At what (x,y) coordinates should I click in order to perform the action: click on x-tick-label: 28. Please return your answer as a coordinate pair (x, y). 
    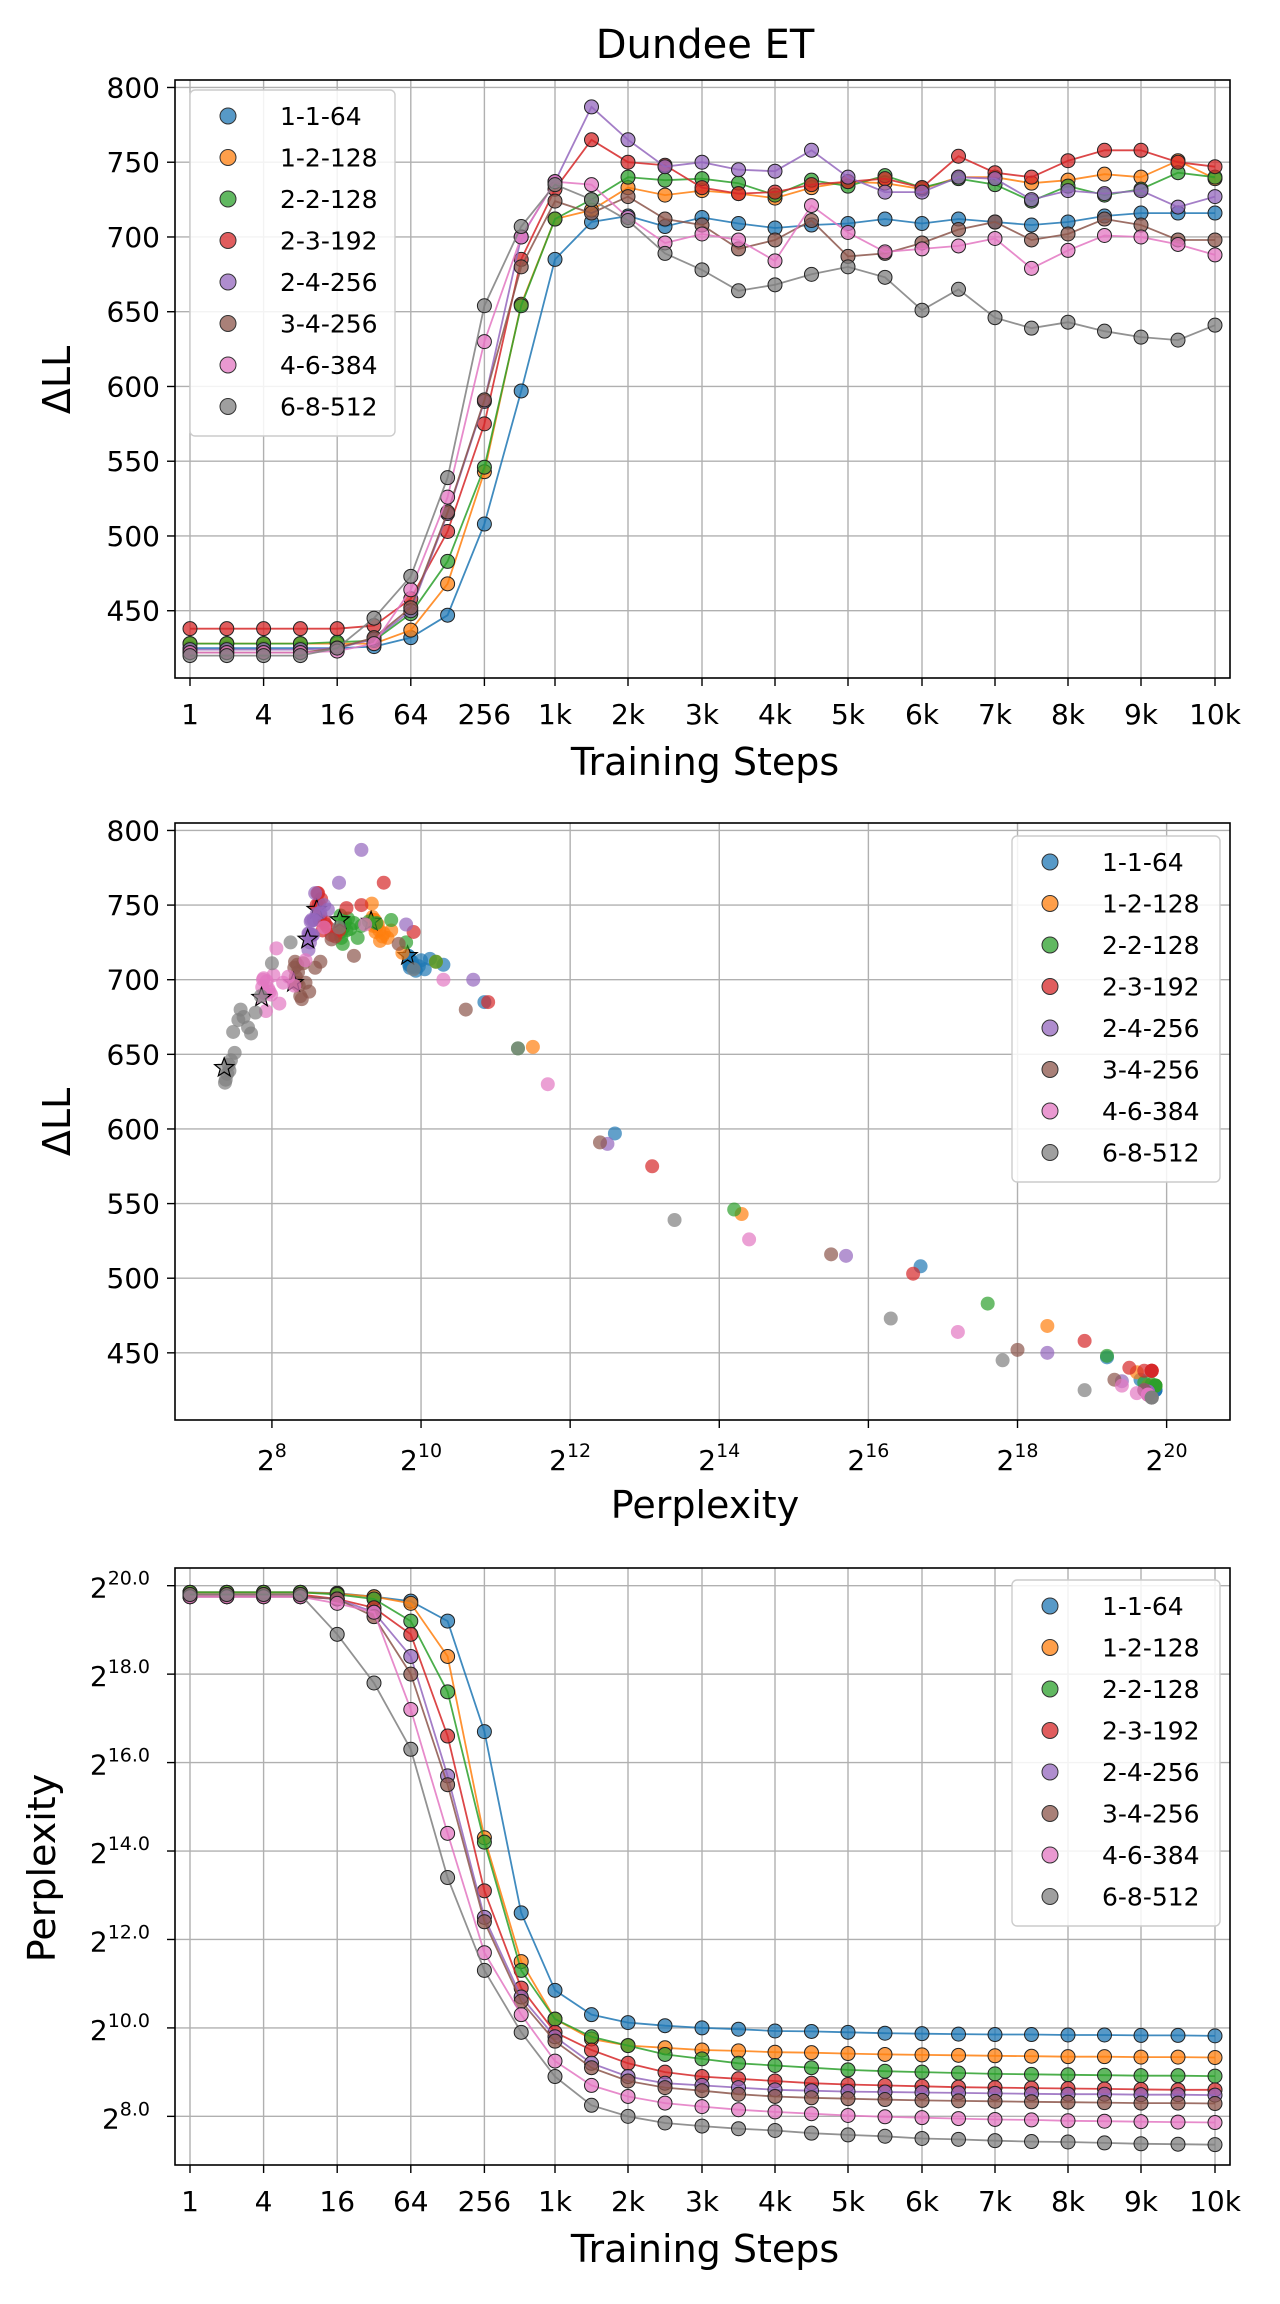
    Looking at the image, I should click on (272, 1458).